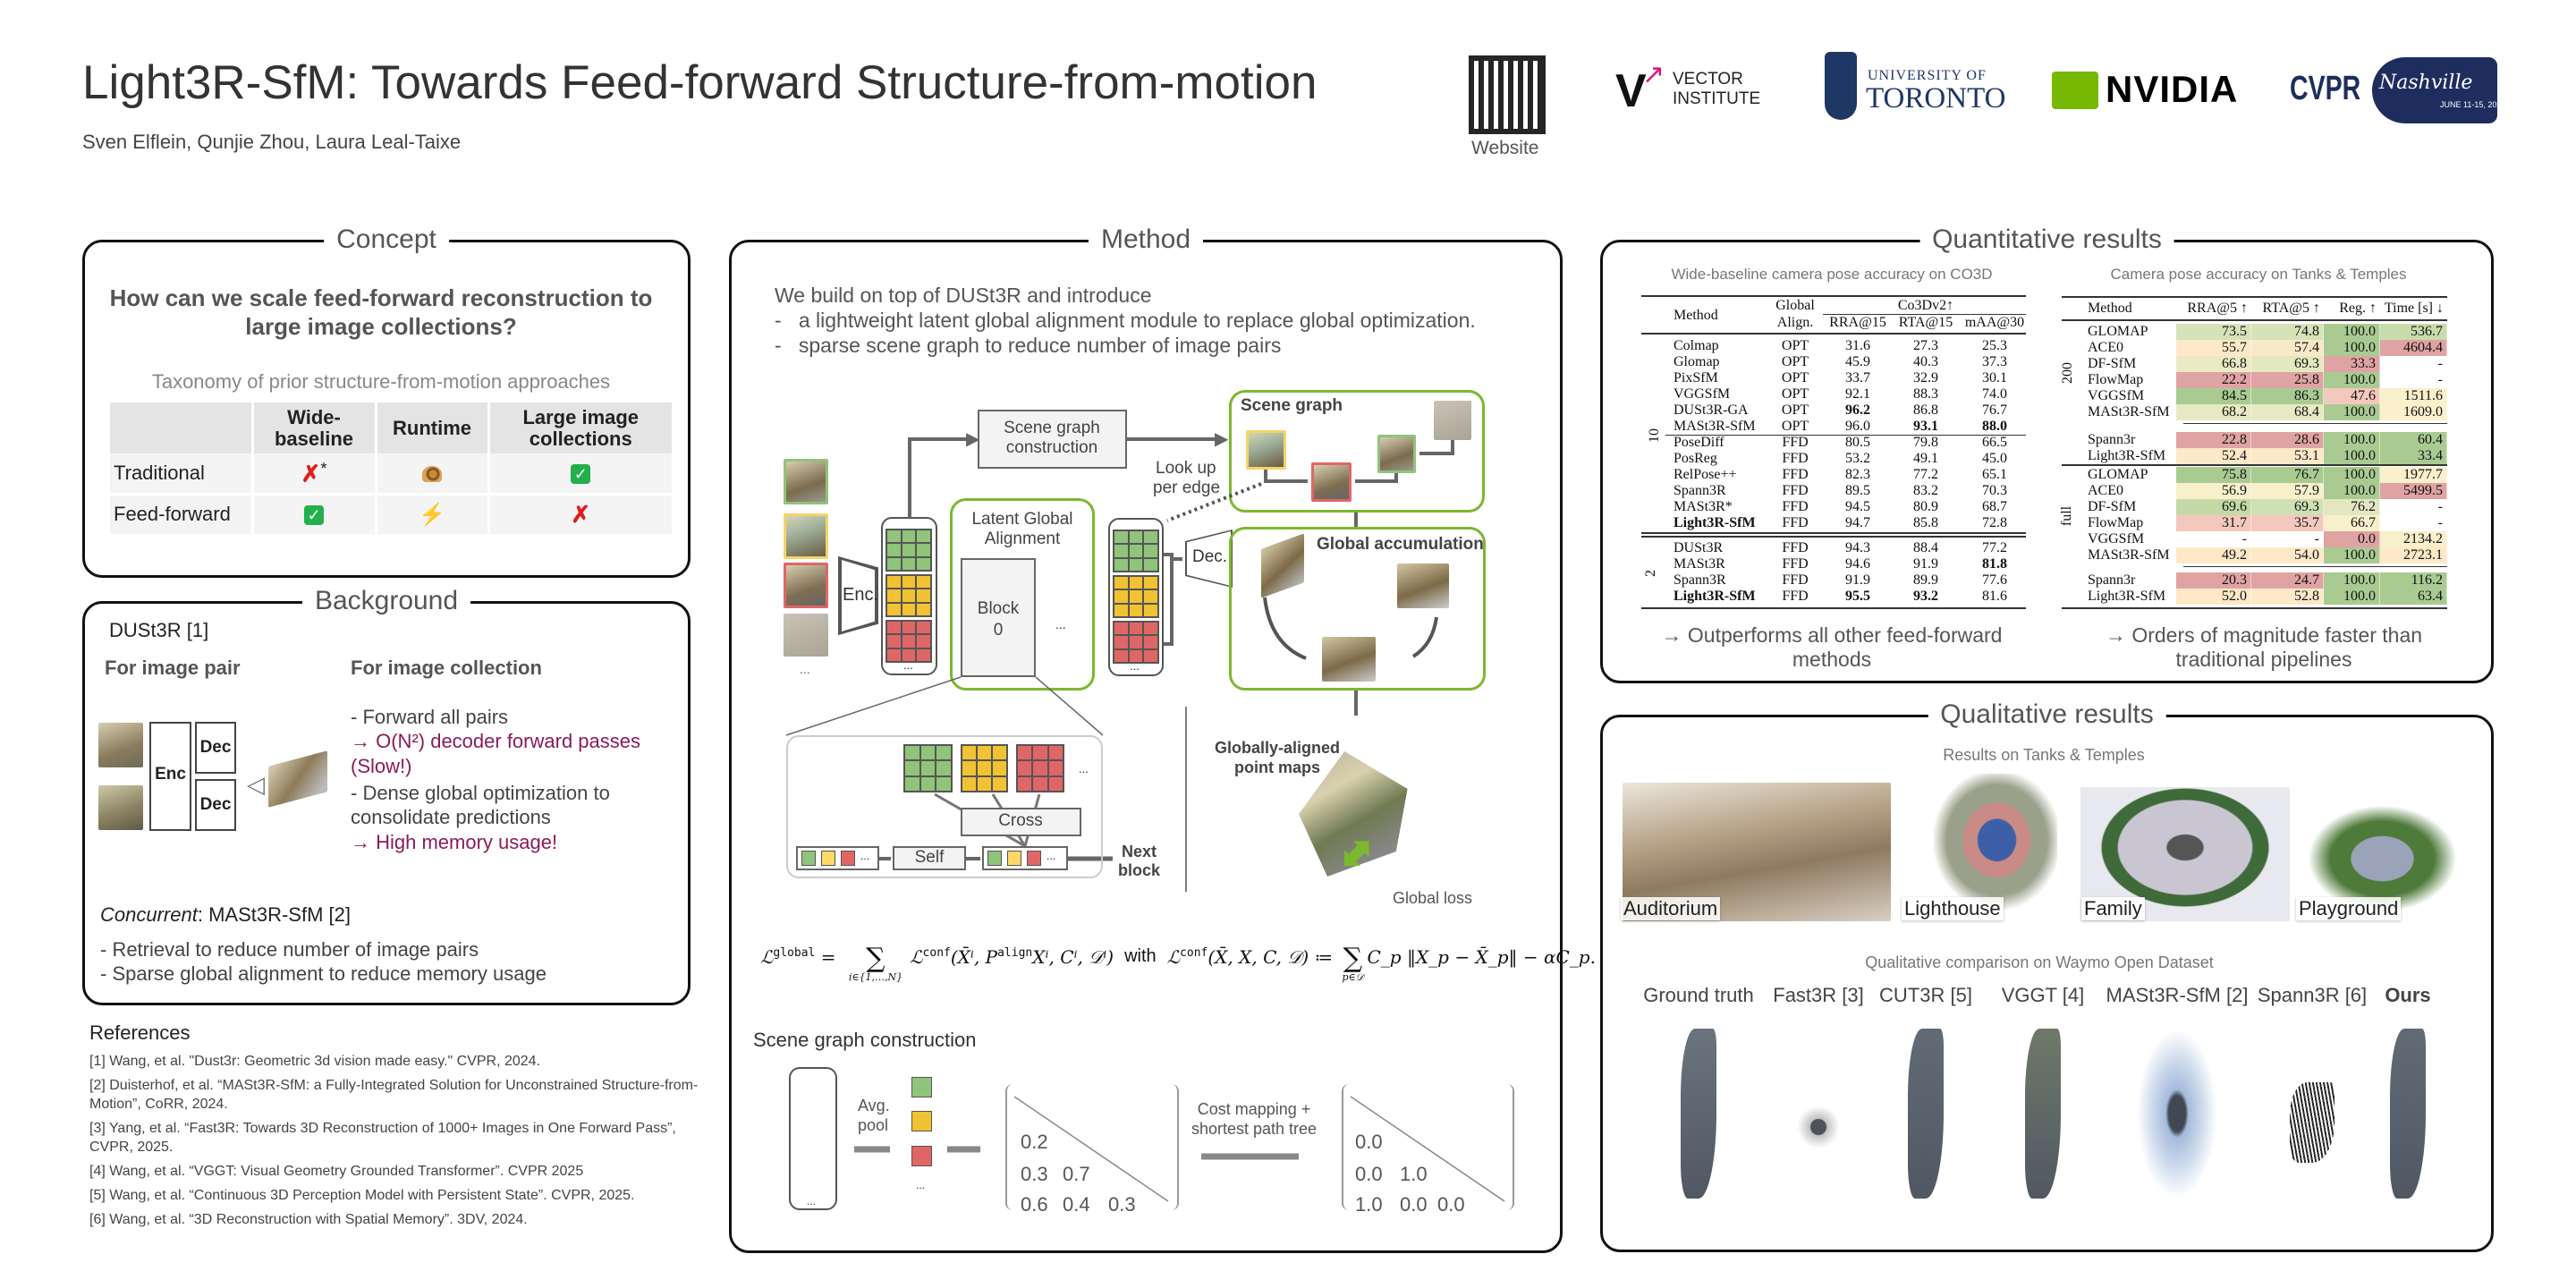  Describe the element at coordinates (1654, 435) in the screenshot. I see `group-label: 10` at that location.